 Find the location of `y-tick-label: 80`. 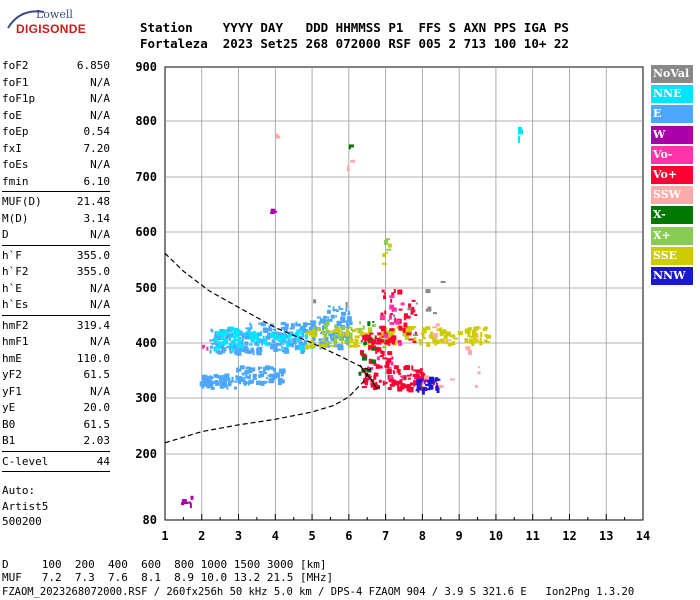

y-tick-label: 80 is located at coordinates (150, 520).